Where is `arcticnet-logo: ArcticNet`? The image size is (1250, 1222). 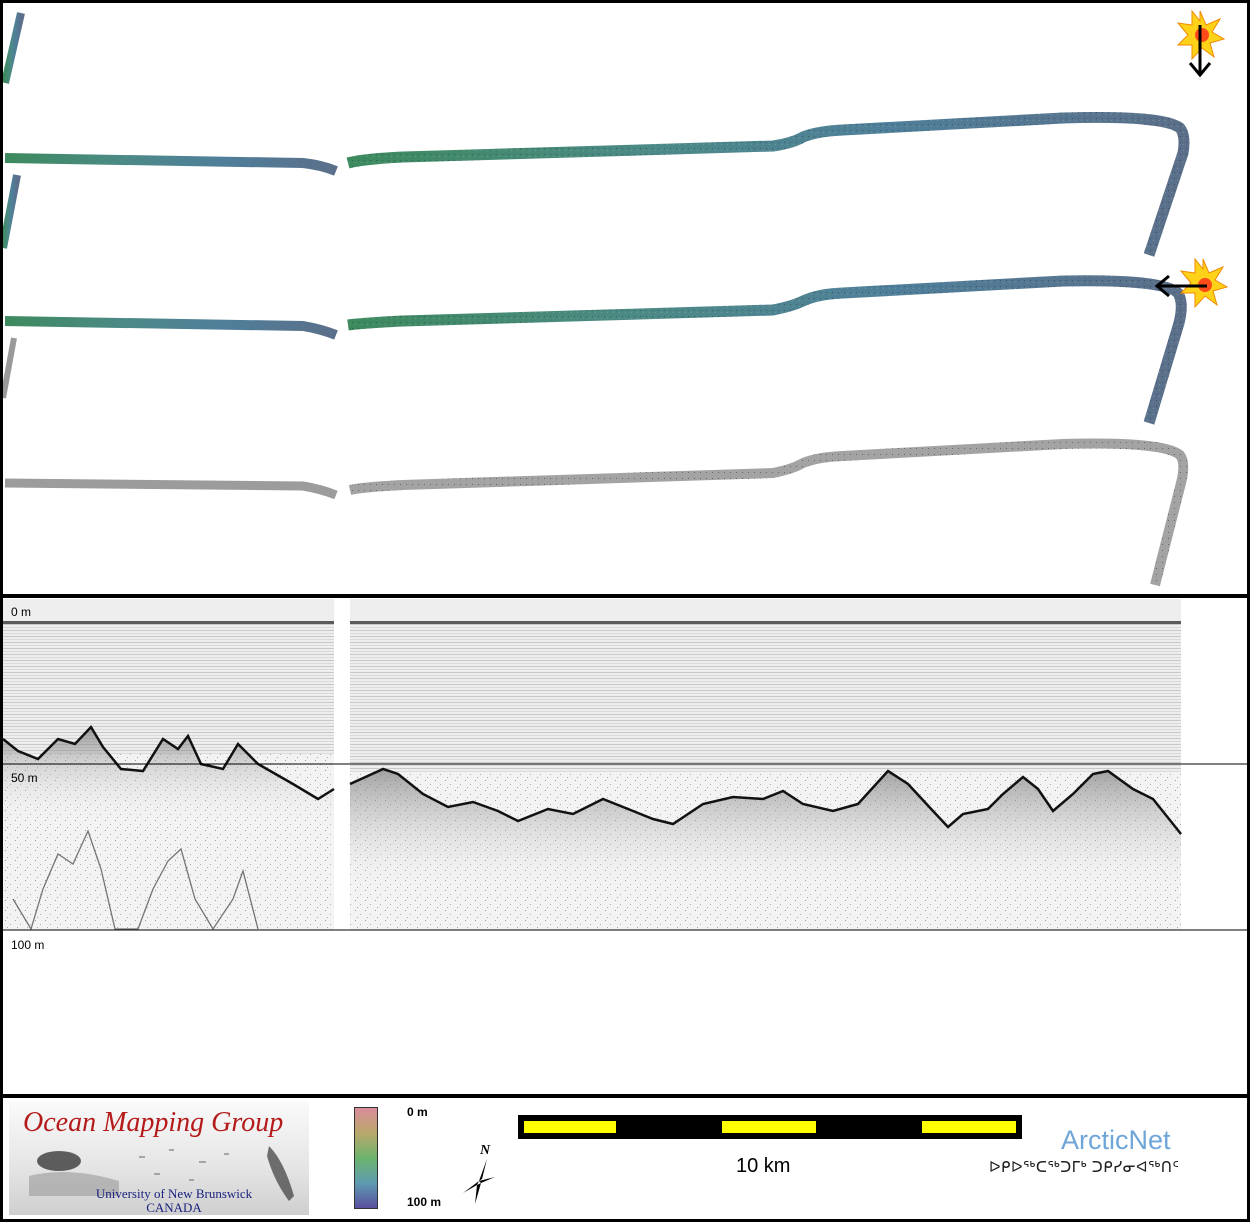
arcticnet-logo: ArcticNet is located at coordinates (1116, 1140).